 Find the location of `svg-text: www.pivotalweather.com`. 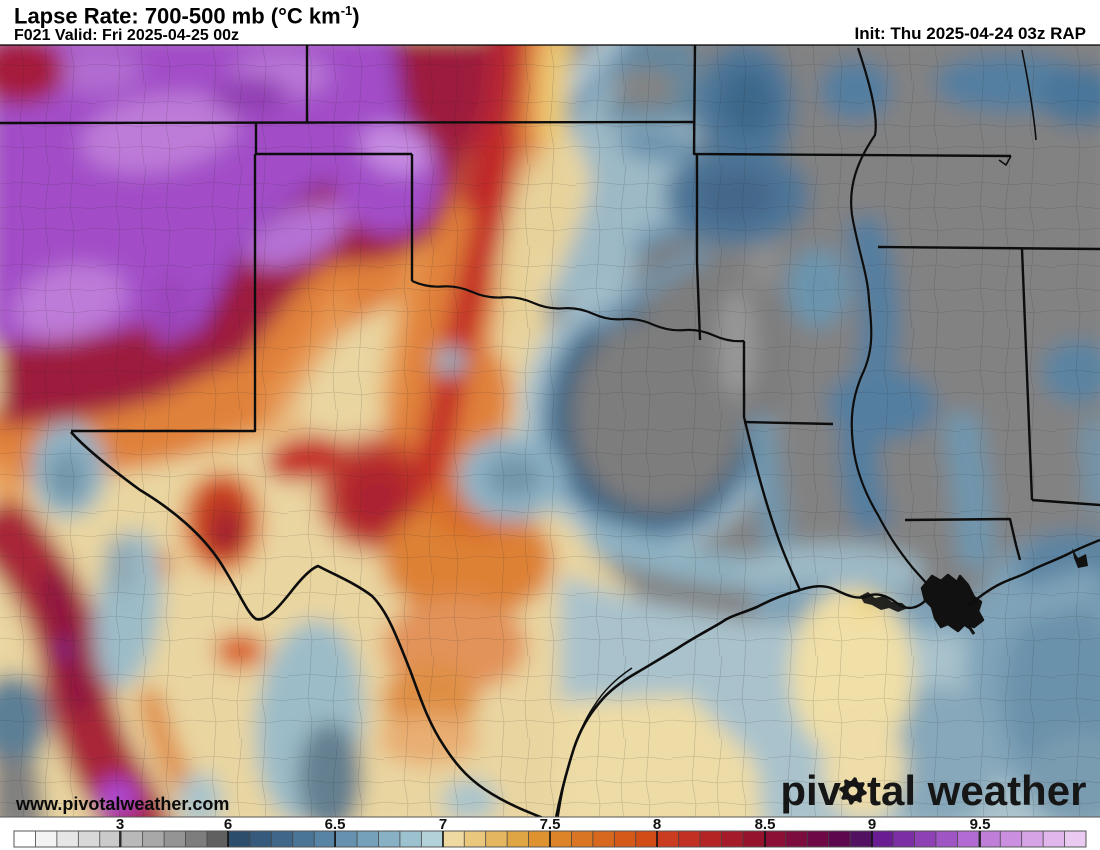

svg-text: www.pivotalweather.com is located at coordinates (122, 804).